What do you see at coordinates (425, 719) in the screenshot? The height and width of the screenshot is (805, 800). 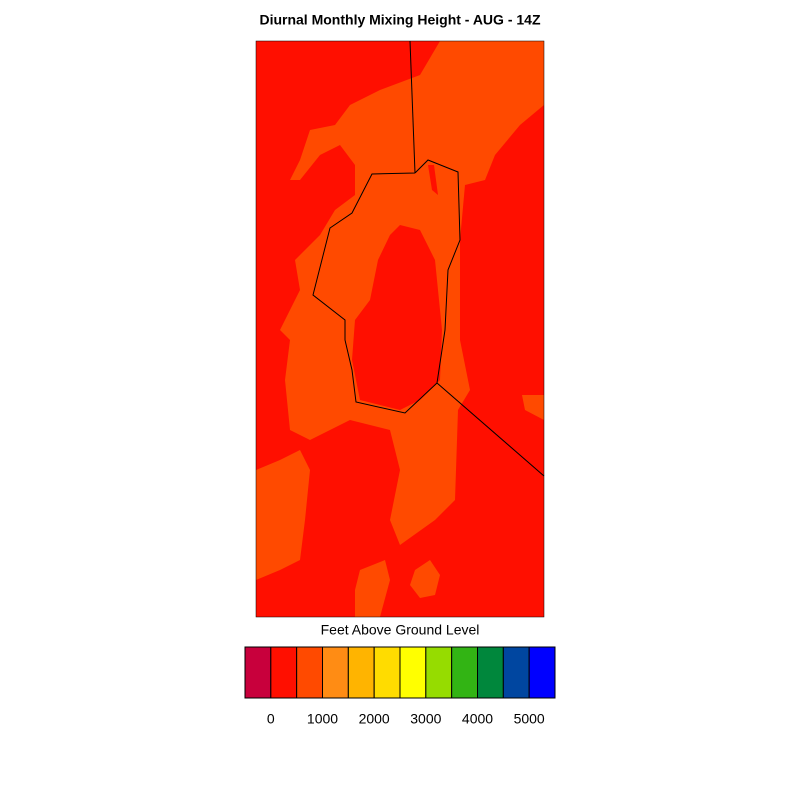 I see `colorbar-tick-label: 3000` at bounding box center [425, 719].